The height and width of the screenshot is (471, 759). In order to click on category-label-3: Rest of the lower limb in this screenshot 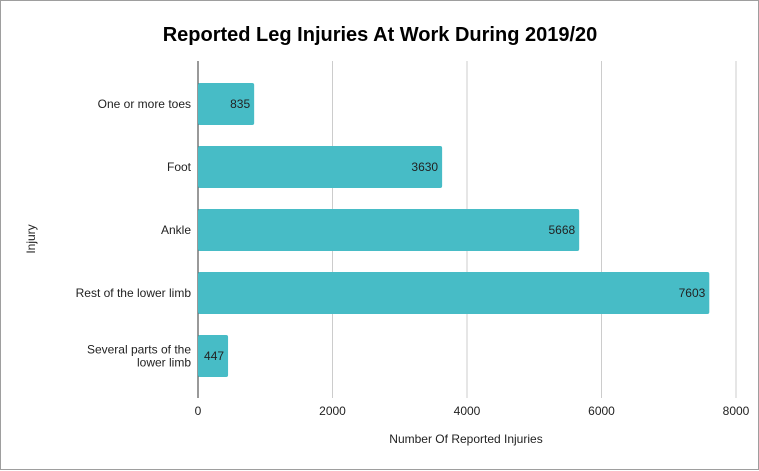, I will do `click(134, 293)`.